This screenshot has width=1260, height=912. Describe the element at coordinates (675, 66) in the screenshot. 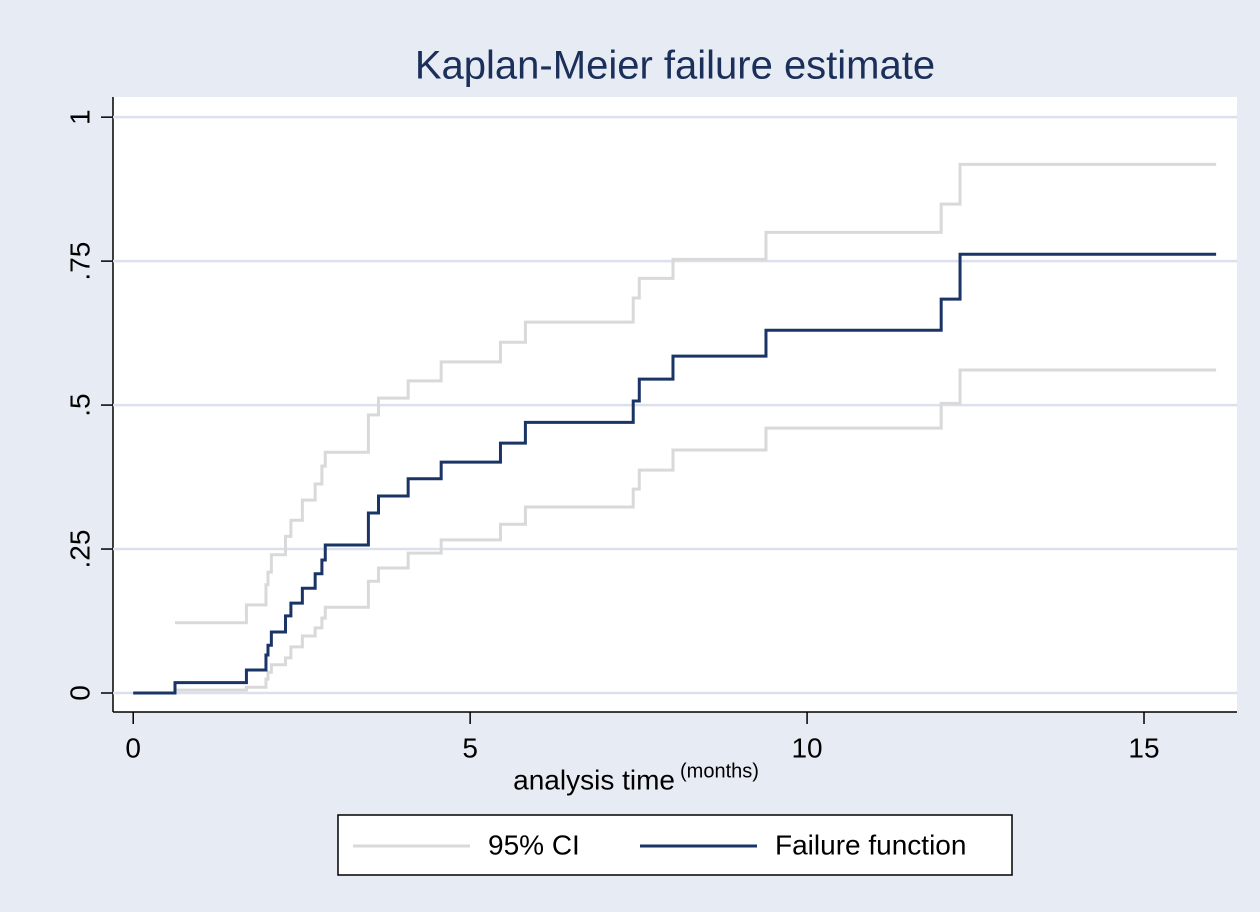

I see `chart-title: Kaplan-Meier failure estimate` at that location.